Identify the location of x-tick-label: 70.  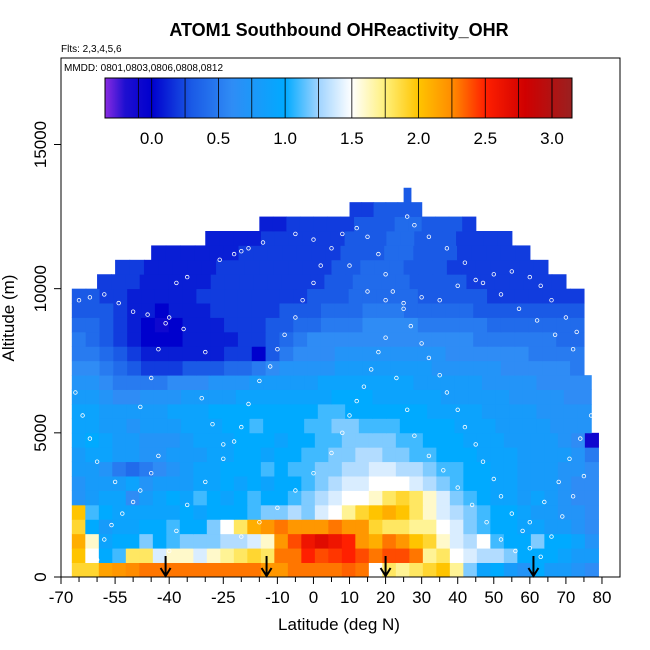
(565, 597).